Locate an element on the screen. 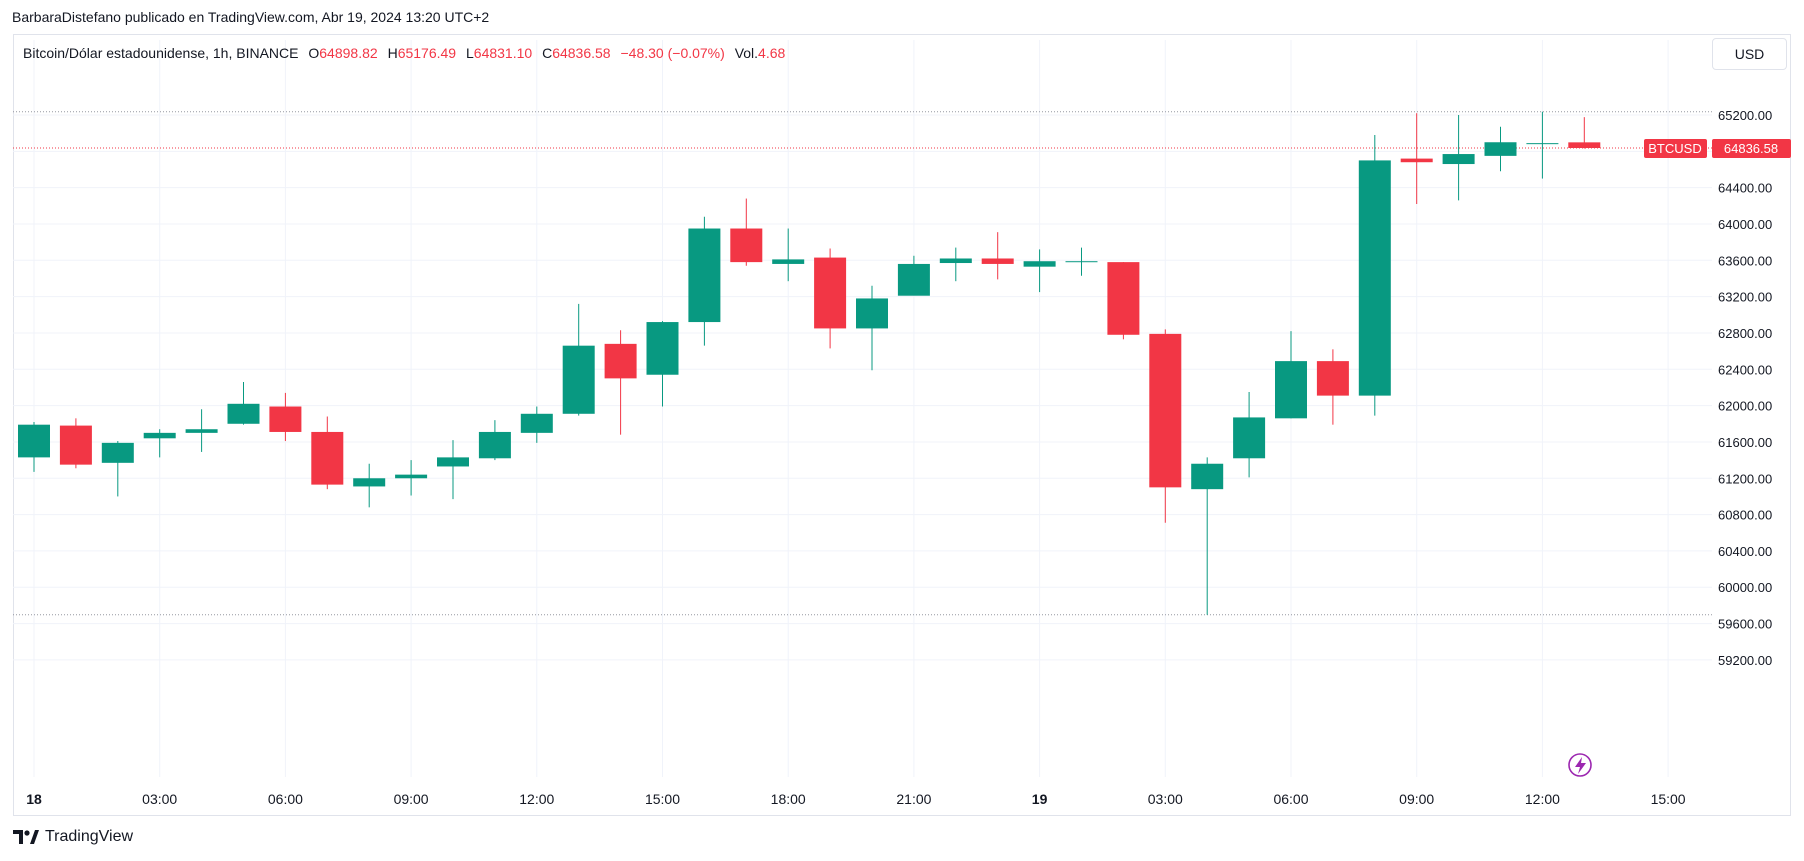 This screenshot has height=861, width=1804. high-label: H is located at coordinates (392, 53).